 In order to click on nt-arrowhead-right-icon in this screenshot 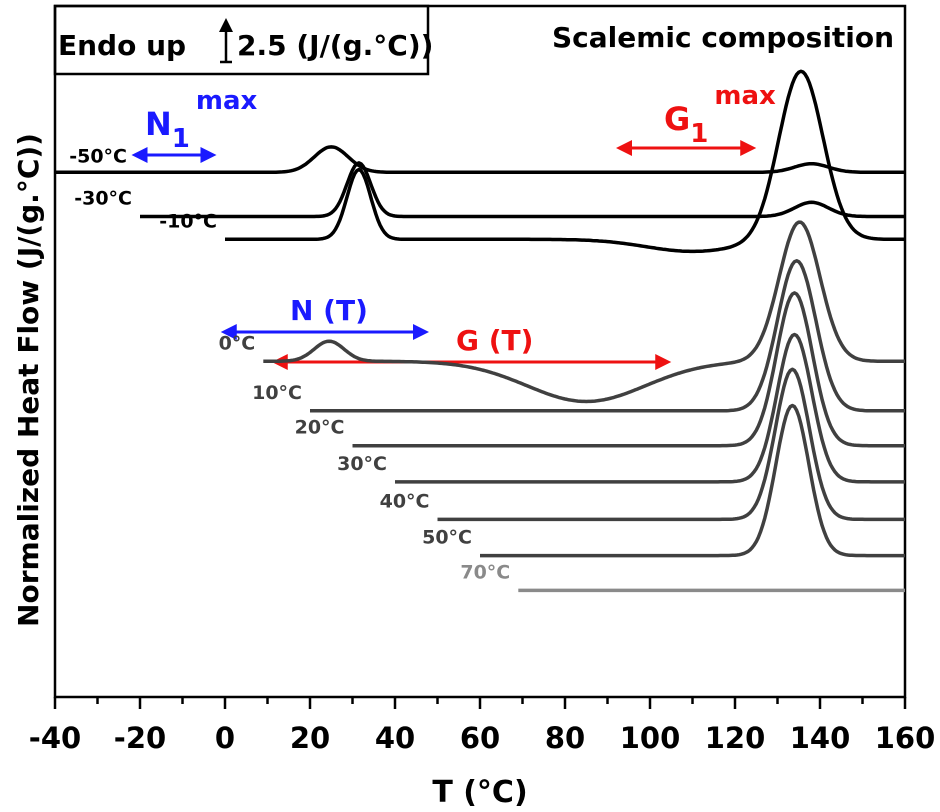, I will do `click(421, 332)`.